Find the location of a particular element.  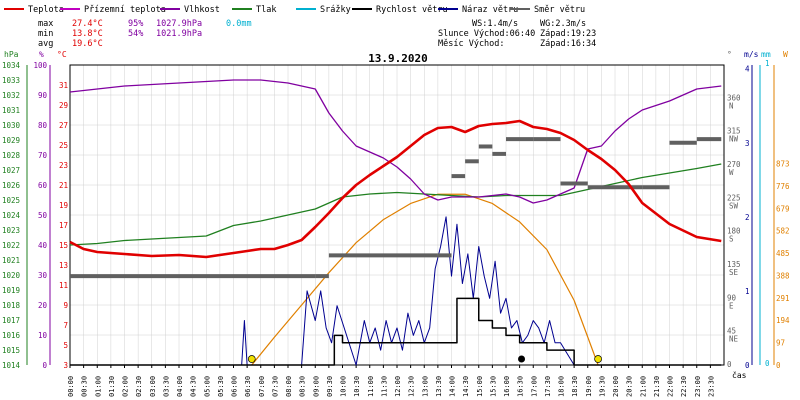

axis-x-tick: 07:30 is located at coordinates (275, 386).